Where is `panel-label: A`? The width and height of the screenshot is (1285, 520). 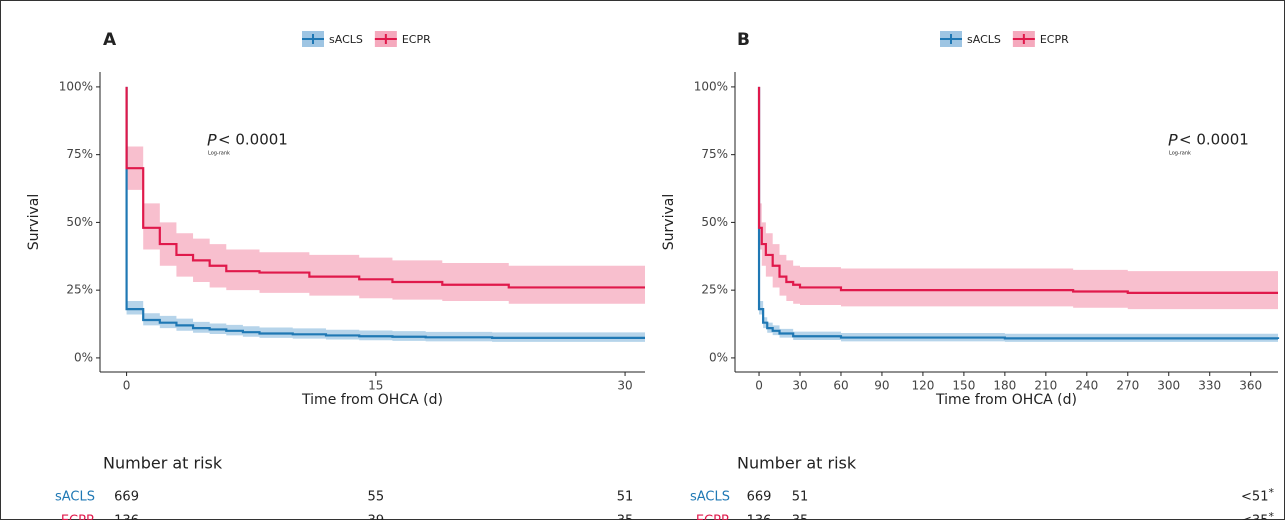
panel-label: A is located at coordinates (110, 40).